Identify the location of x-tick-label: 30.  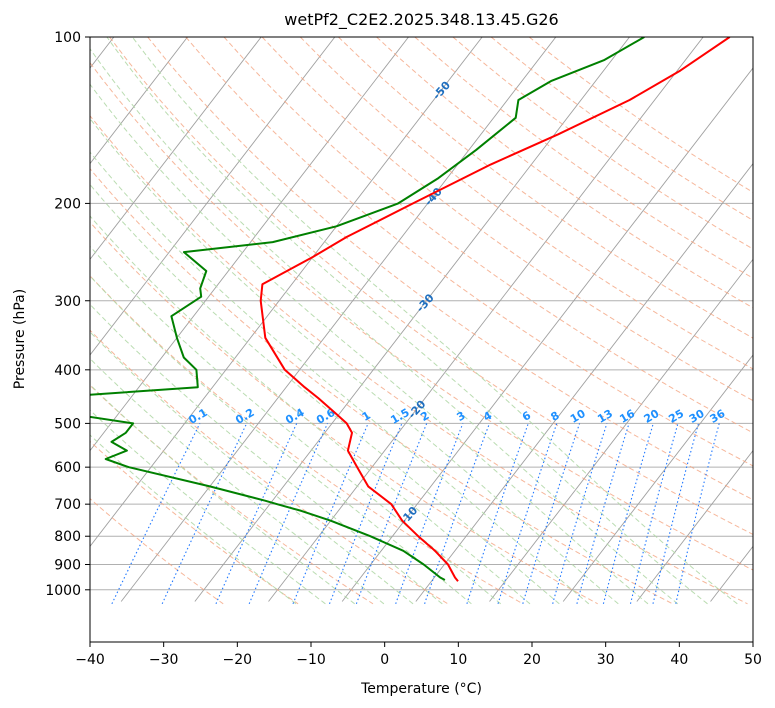
(606, 660).